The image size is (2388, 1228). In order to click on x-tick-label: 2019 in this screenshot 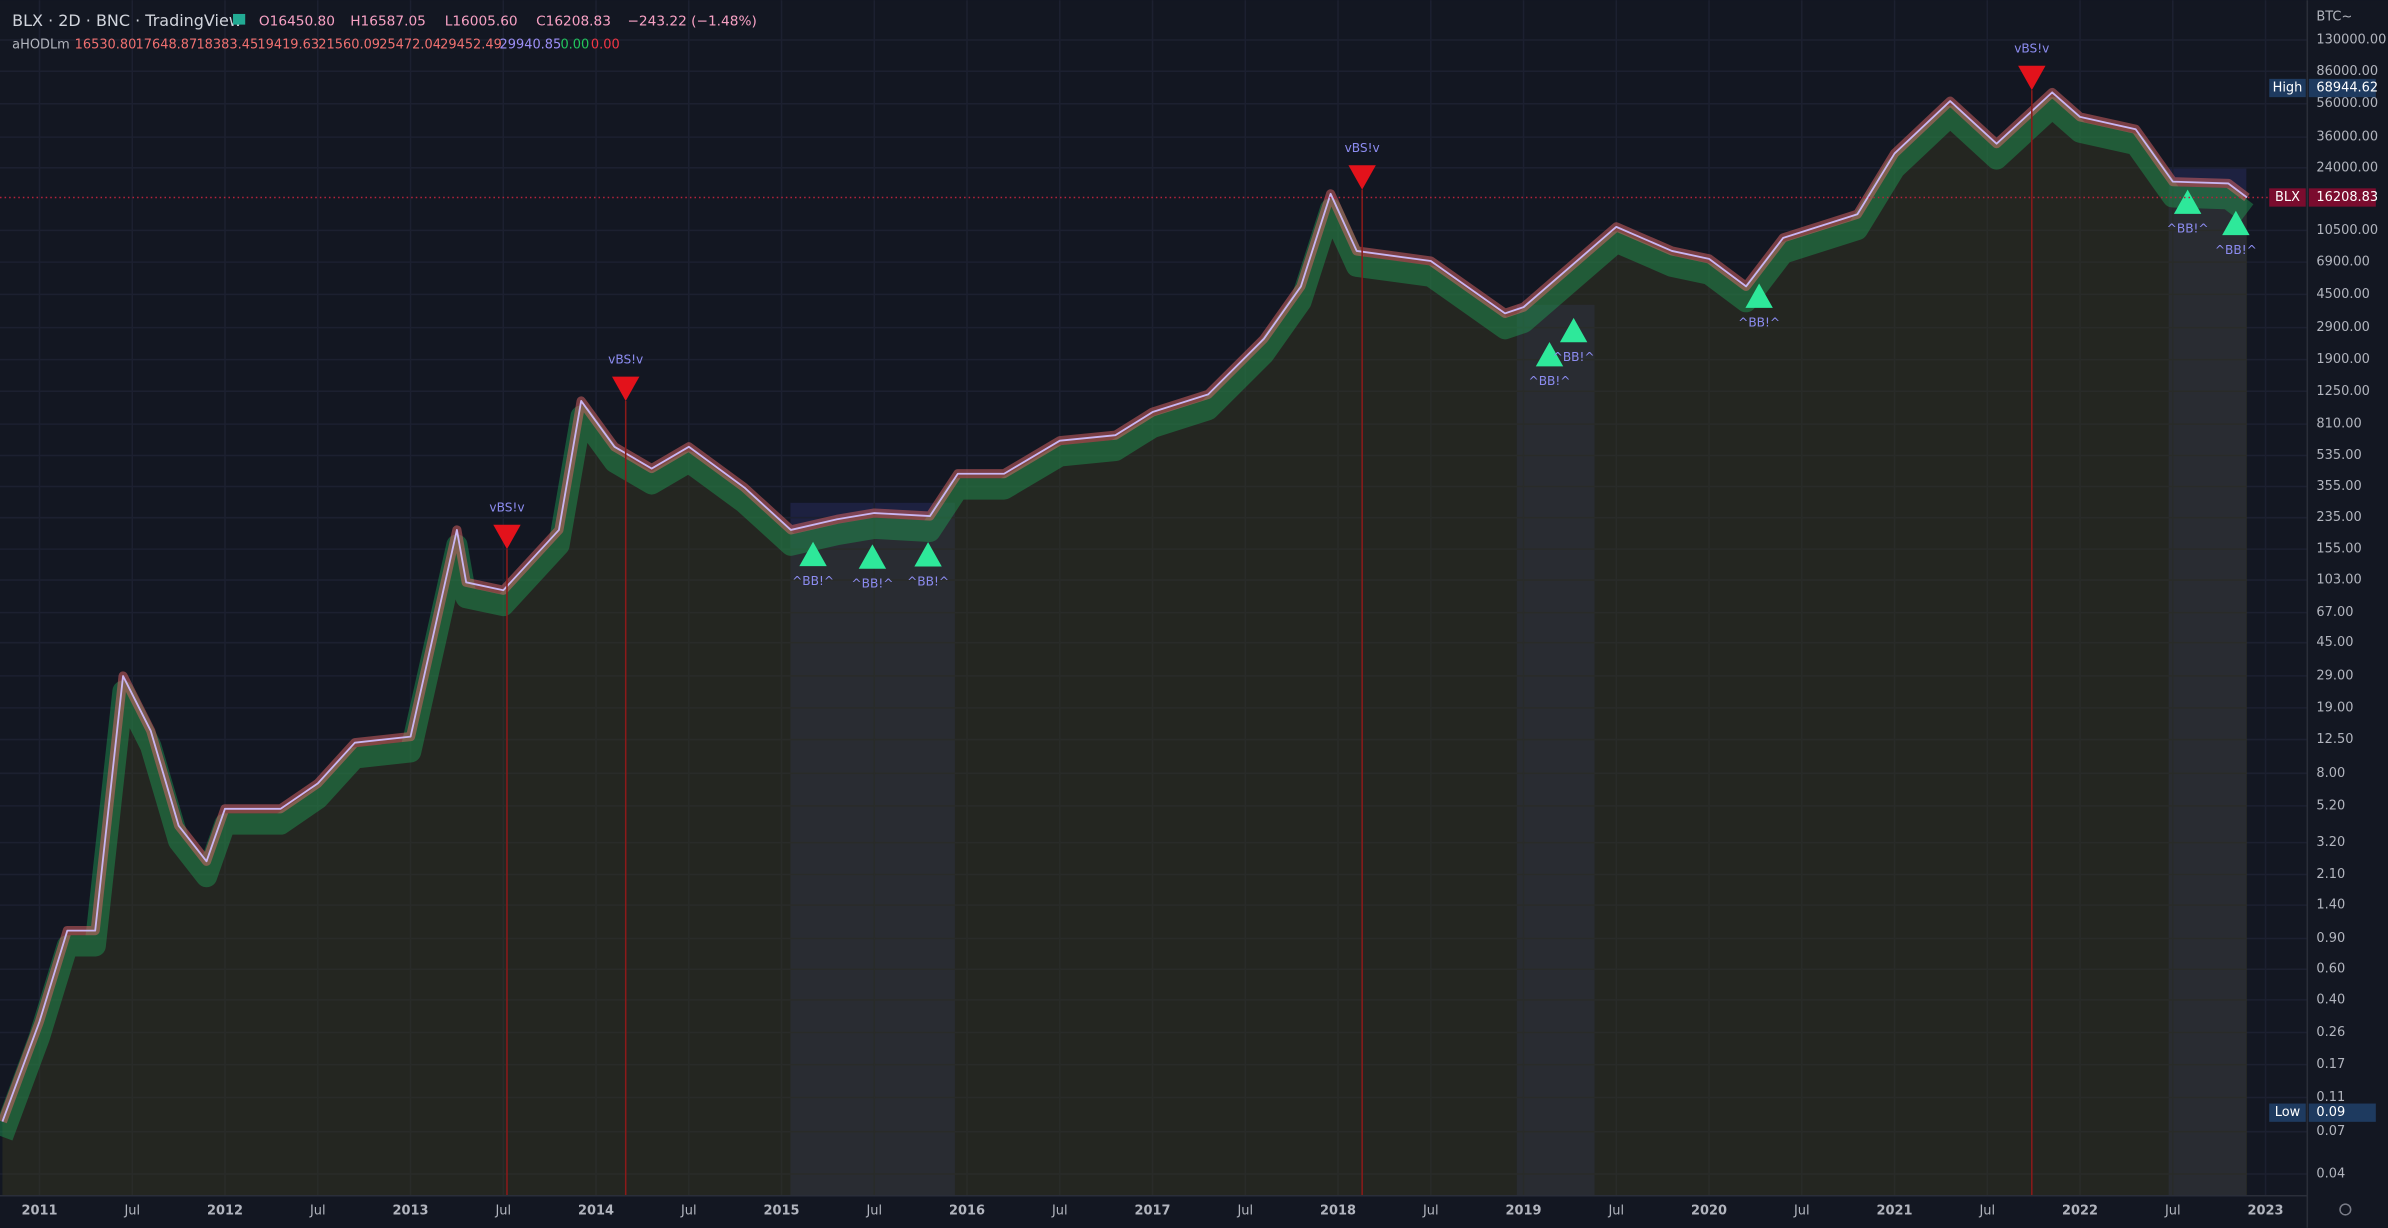, I will do `click(1524, 1211)`.